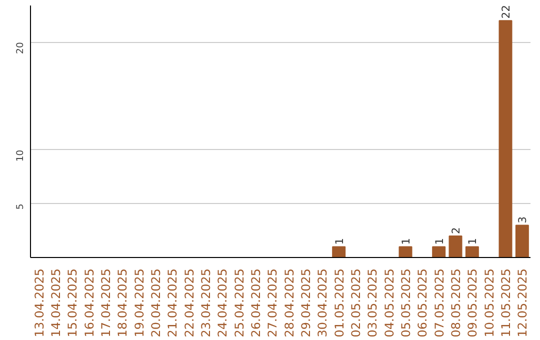  Describe the element at coordinates (206, 303) in the screenshot. I see `x-tick-label: 23.04.2025` at that location.